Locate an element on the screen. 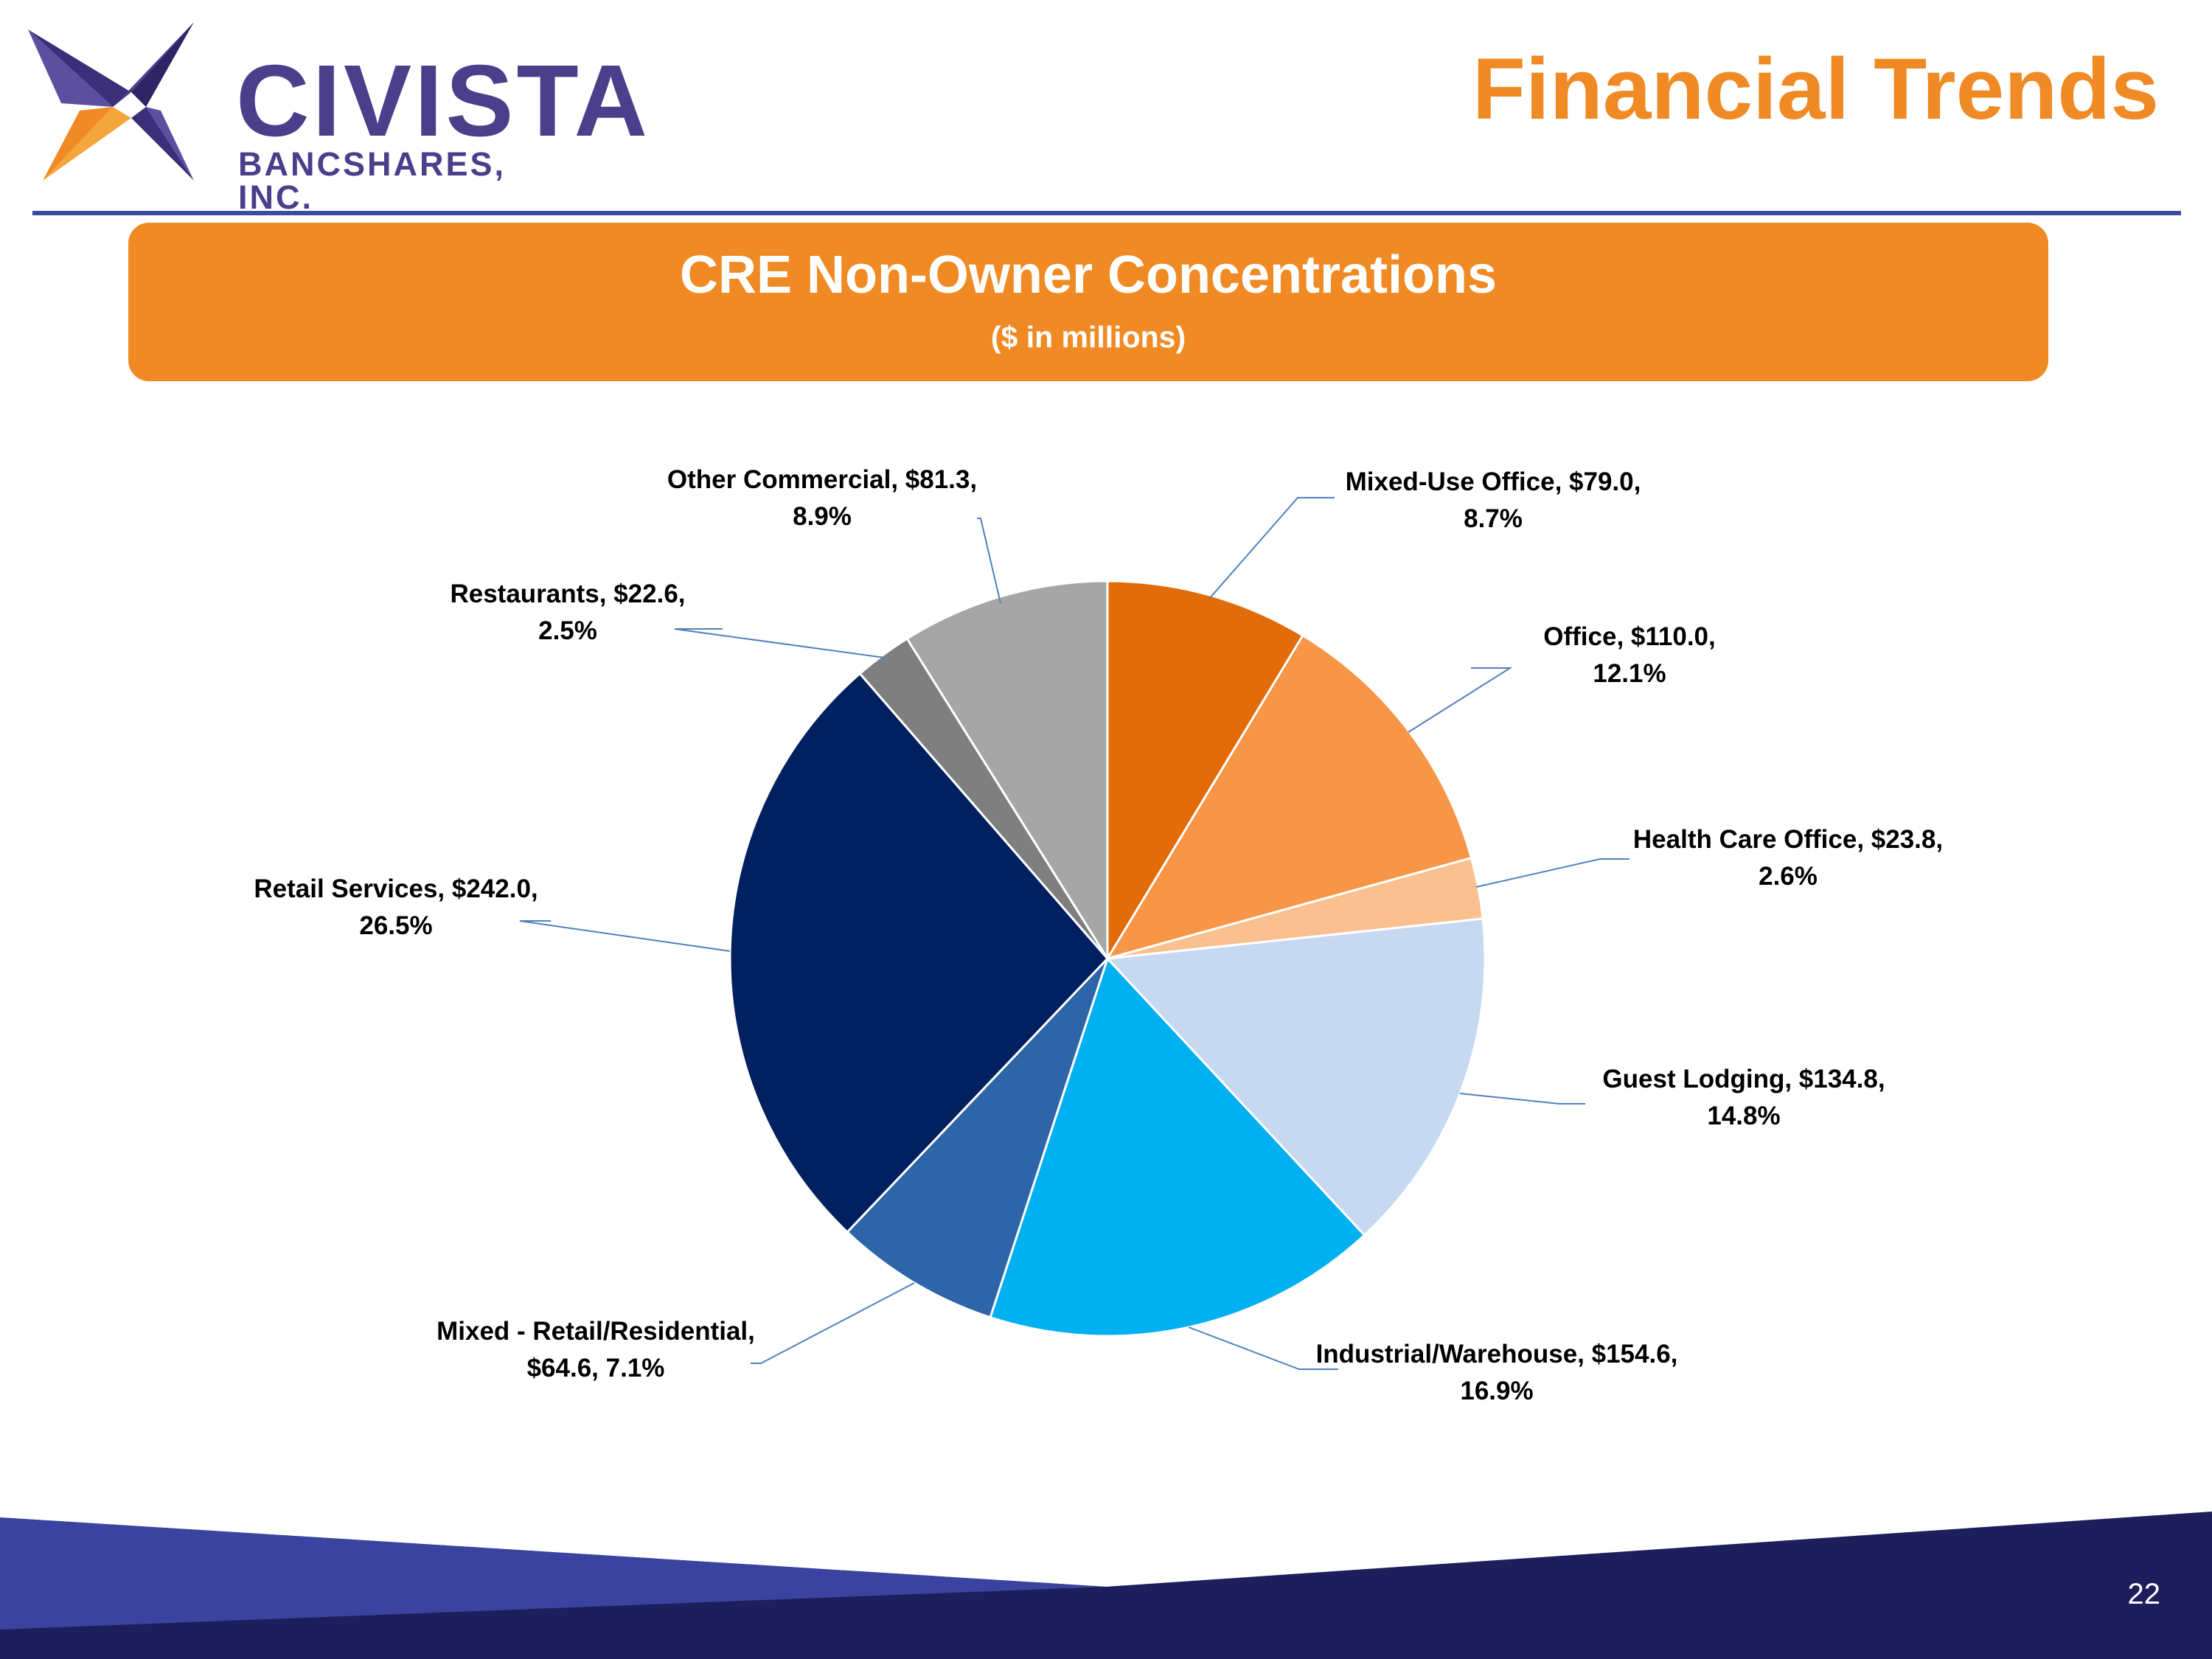 This screenshot has height=1659, width=2212. data-label: Restaurants, $22.6, 2.5% is located at coordinates (567, 612).